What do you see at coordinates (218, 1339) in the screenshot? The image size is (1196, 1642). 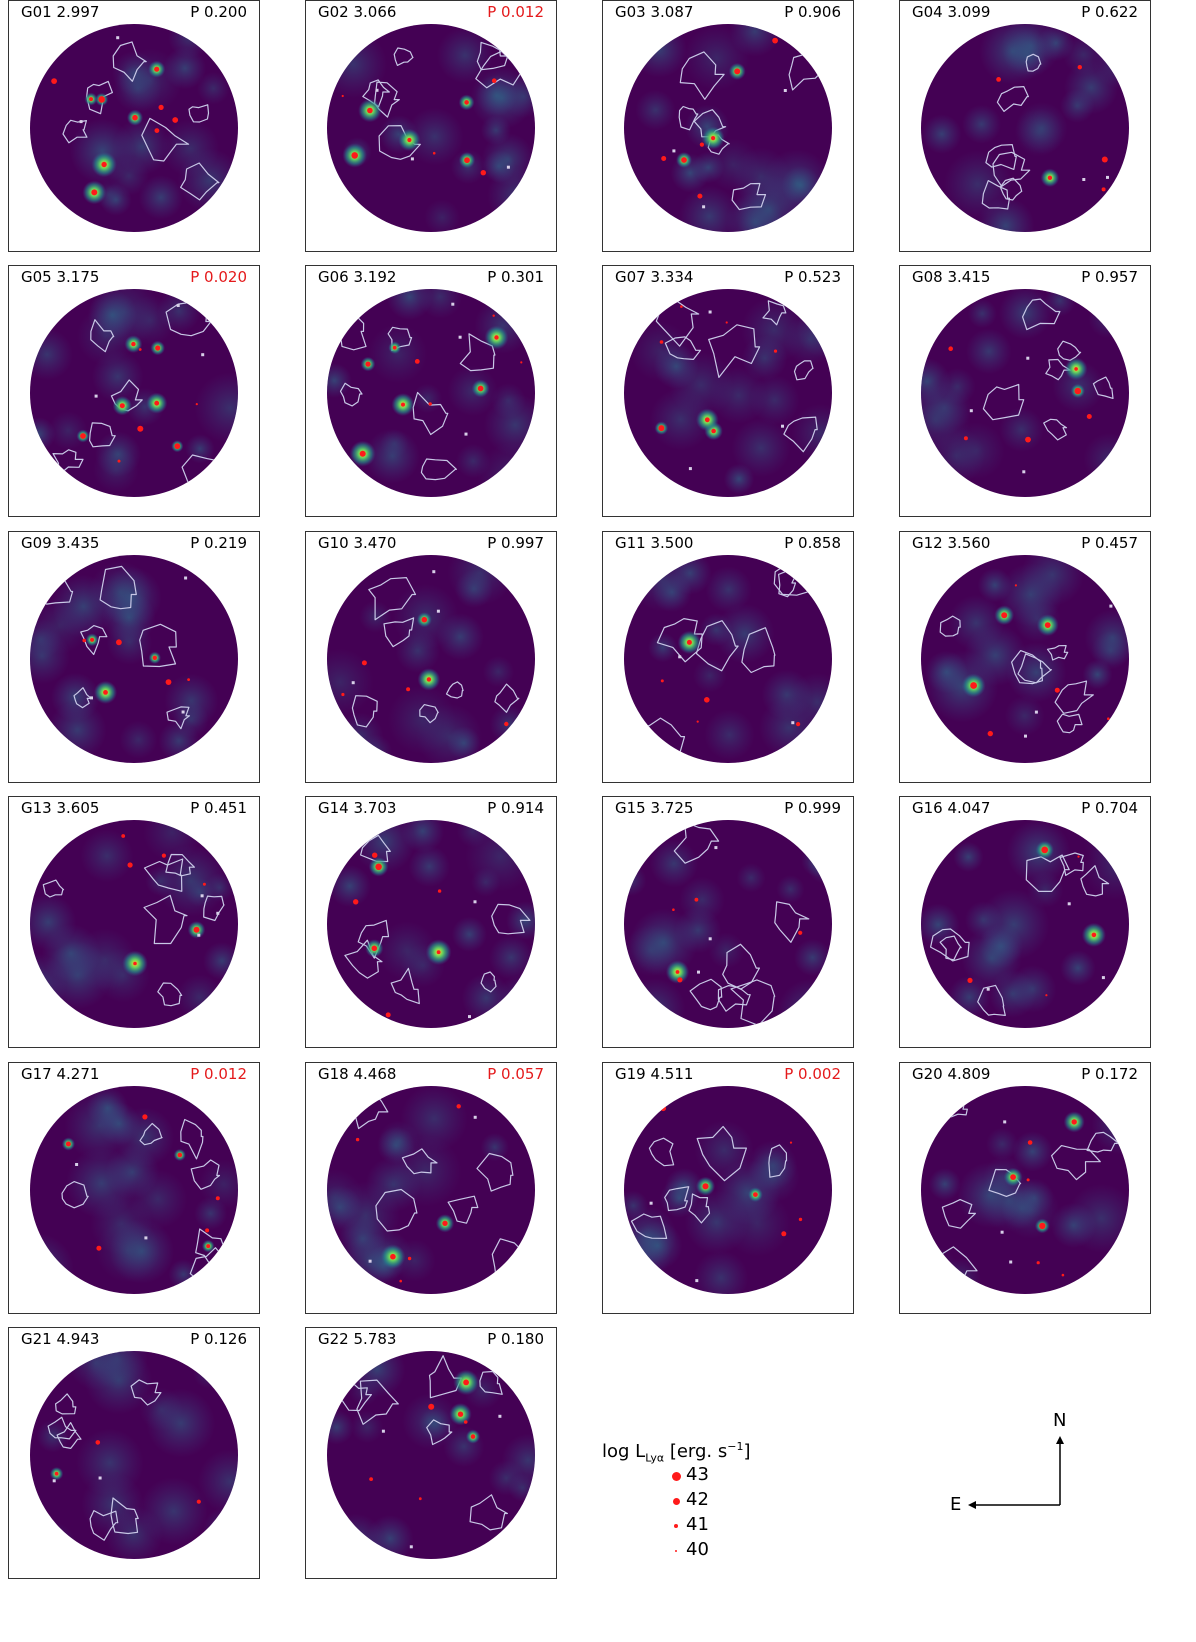 I see `p-value: P 0.126` at bounding box center [218, 1339].